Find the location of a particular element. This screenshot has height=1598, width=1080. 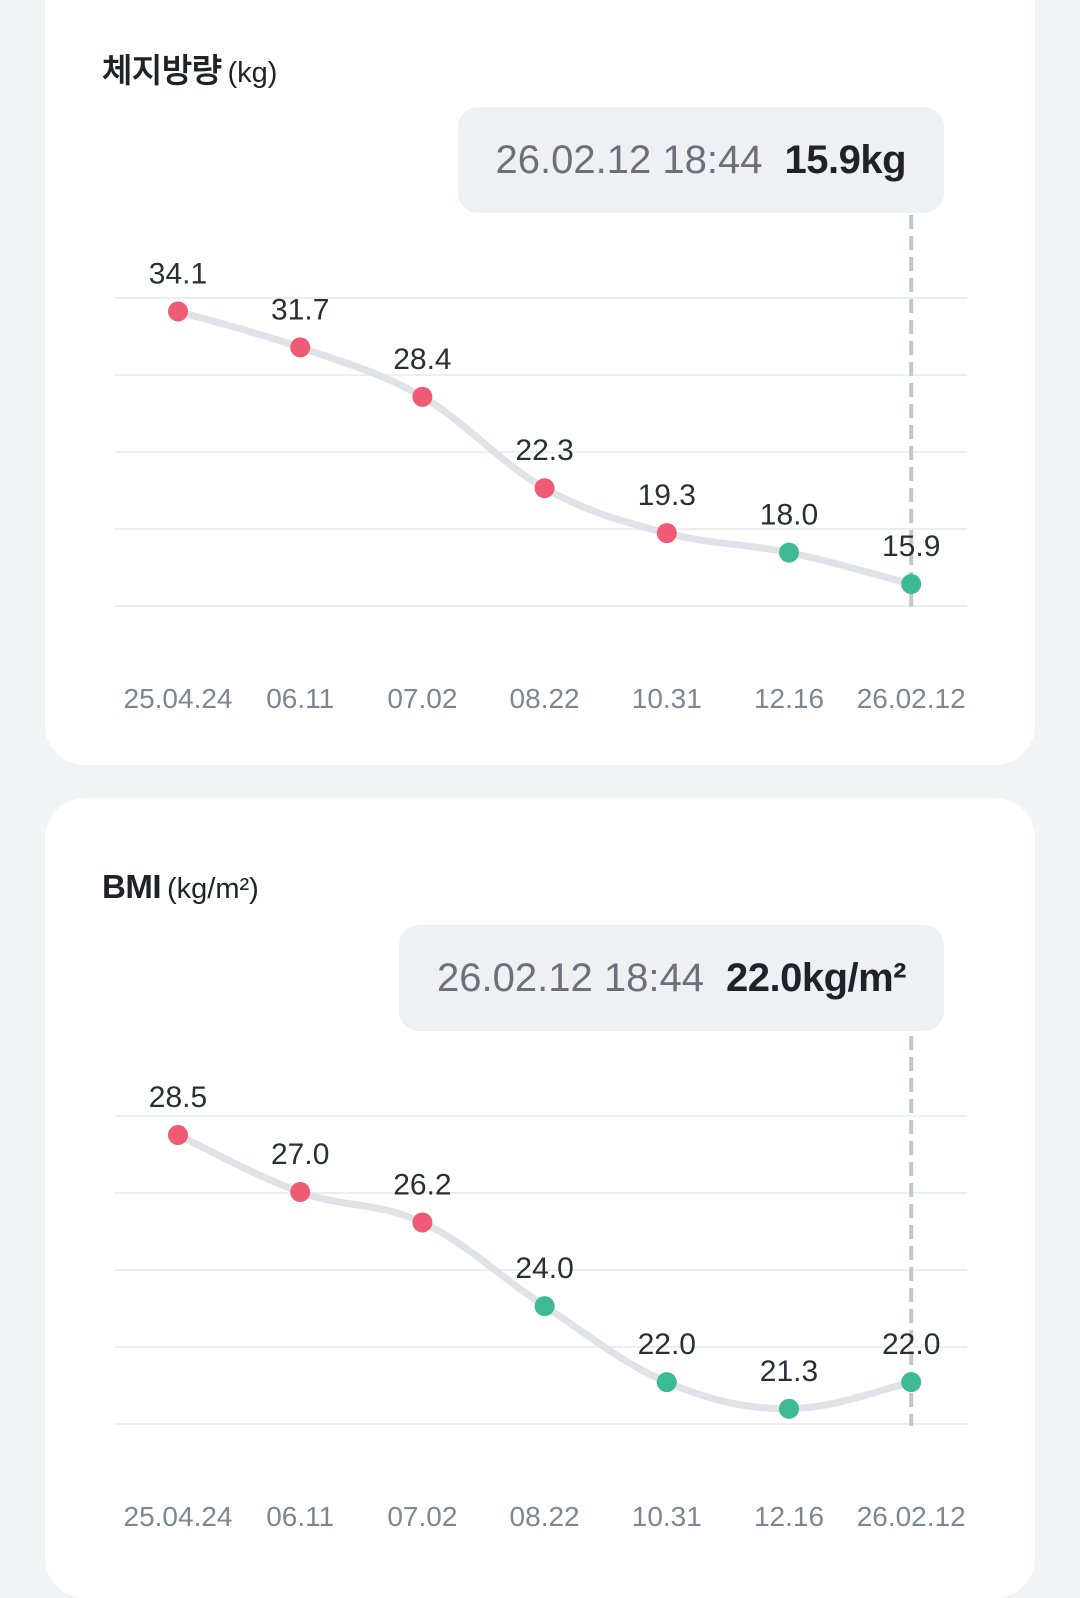

chart-title-text: 체지방량 is located at coordinates (162, 70).